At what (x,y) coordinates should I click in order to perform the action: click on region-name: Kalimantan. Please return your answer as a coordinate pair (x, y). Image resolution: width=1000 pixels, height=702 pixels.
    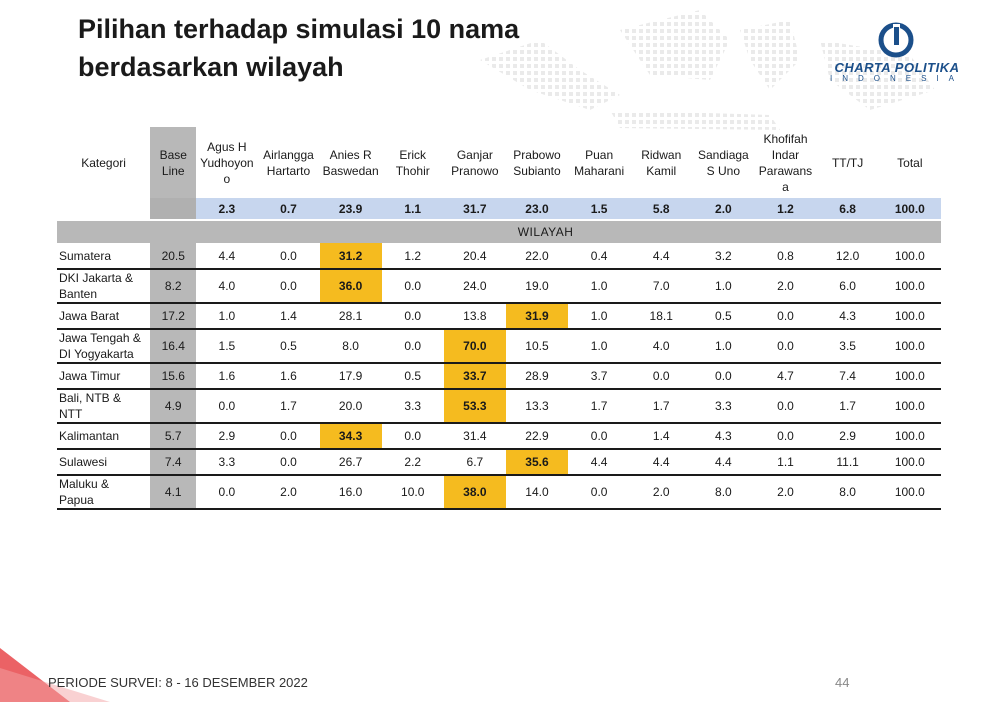
    Looking at the image, I should click on (104, 436).